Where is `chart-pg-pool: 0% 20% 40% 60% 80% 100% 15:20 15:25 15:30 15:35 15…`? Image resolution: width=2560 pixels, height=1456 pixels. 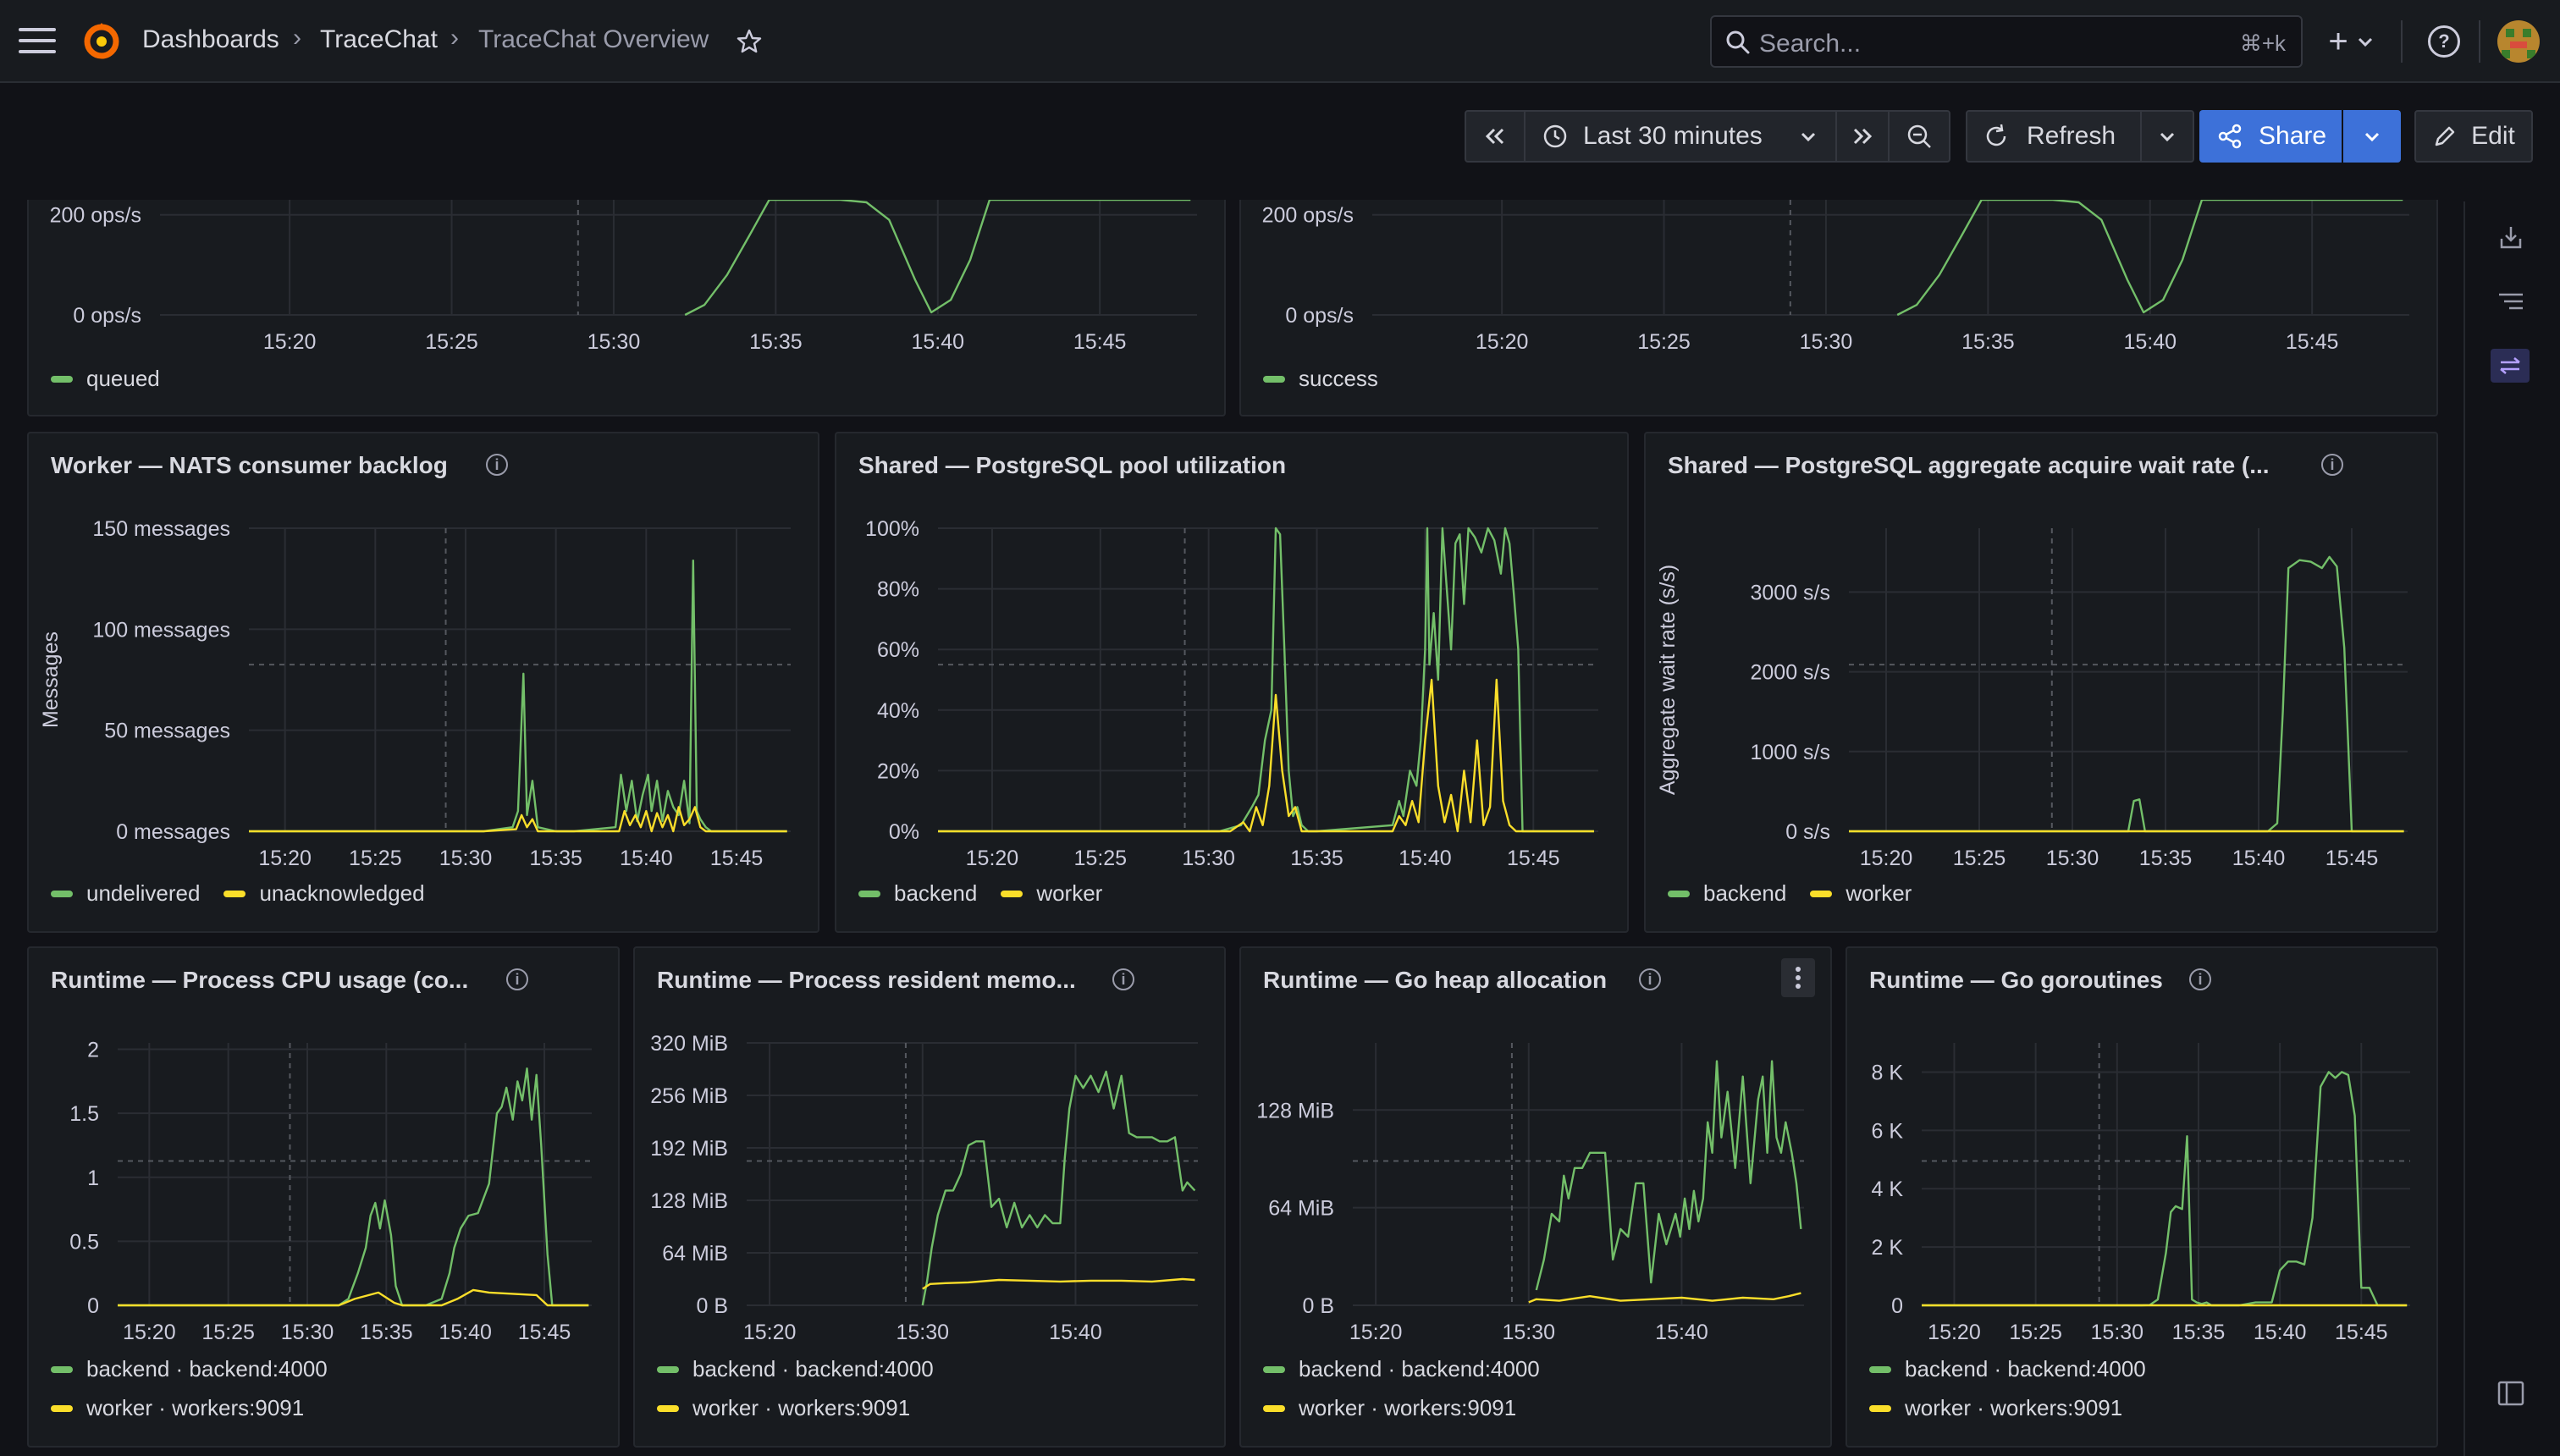 chart-pg-pool: 0% 20% 40% 60% 80% 100% 15:20 15:25 15:30 15:35 15… is located at coordinates (1231, 693).